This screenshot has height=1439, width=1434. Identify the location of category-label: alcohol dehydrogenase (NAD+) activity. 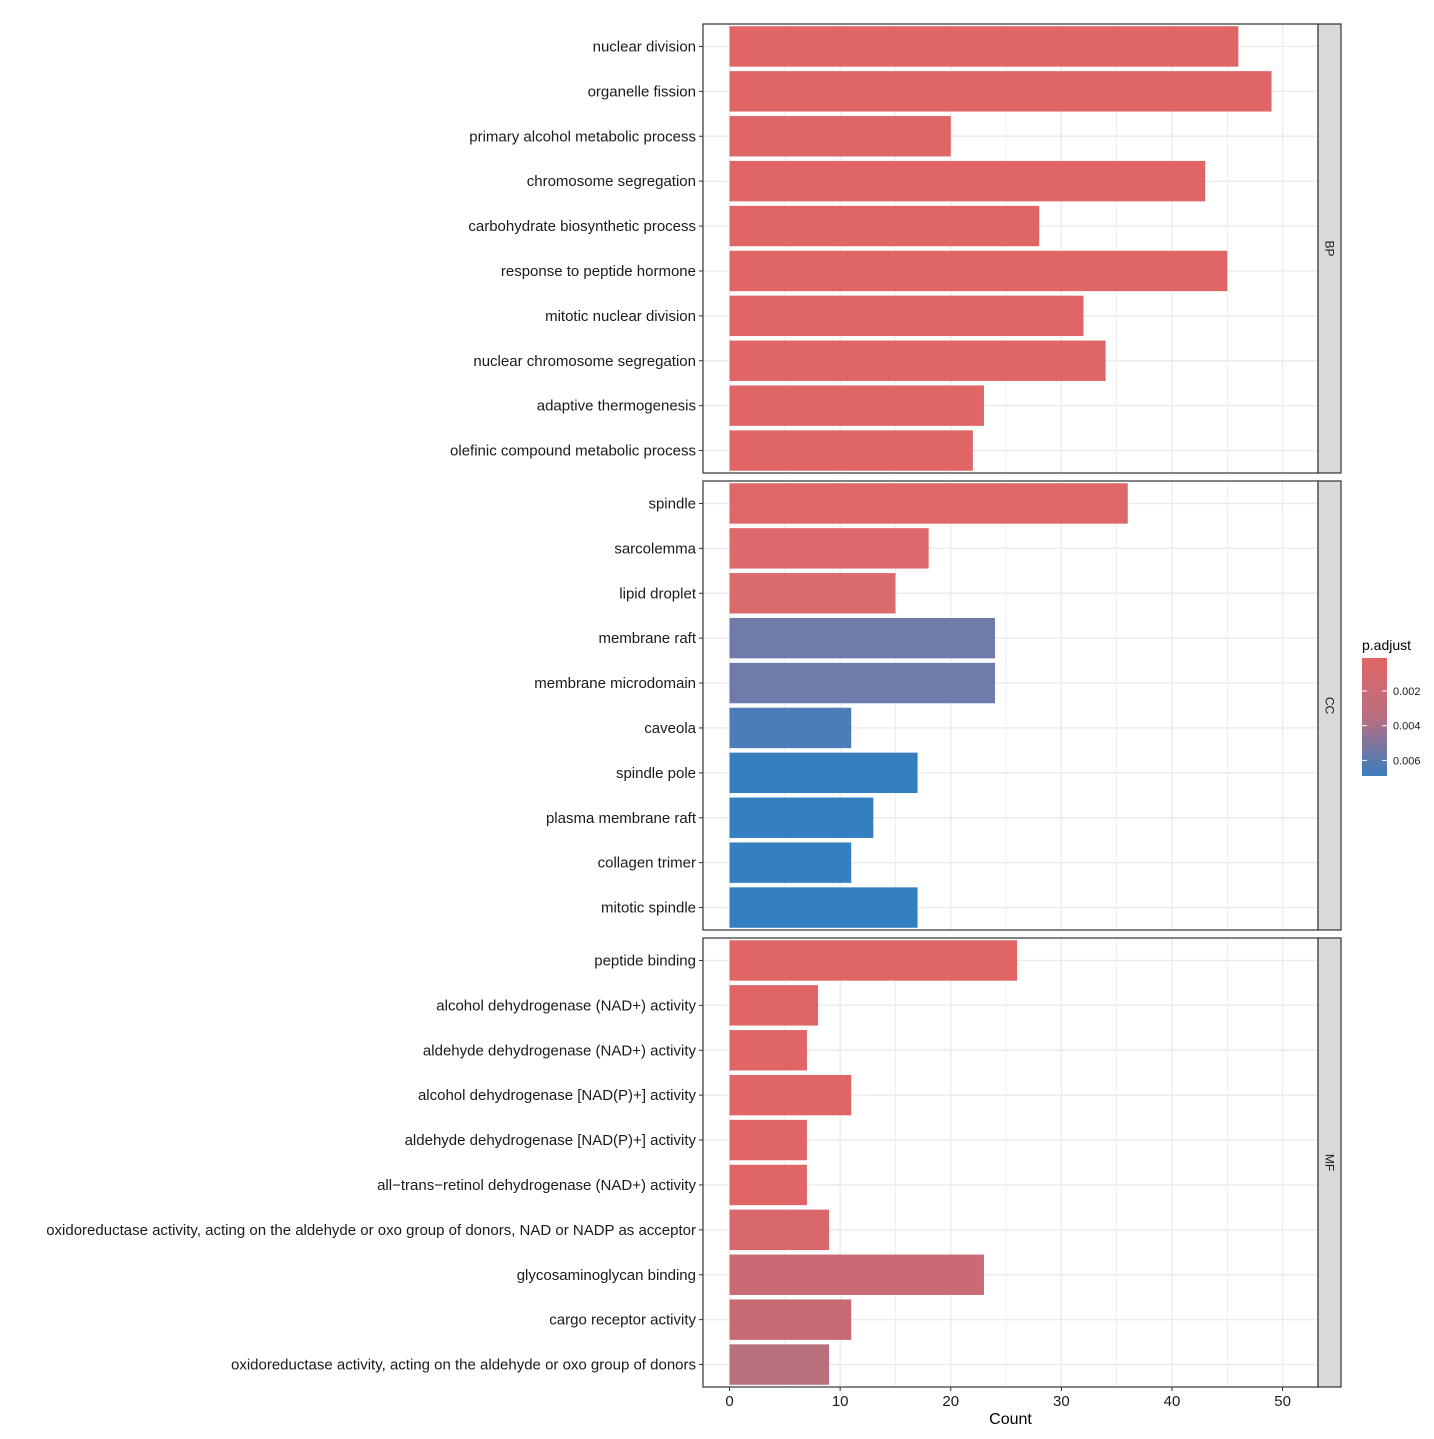
(566, 1005).